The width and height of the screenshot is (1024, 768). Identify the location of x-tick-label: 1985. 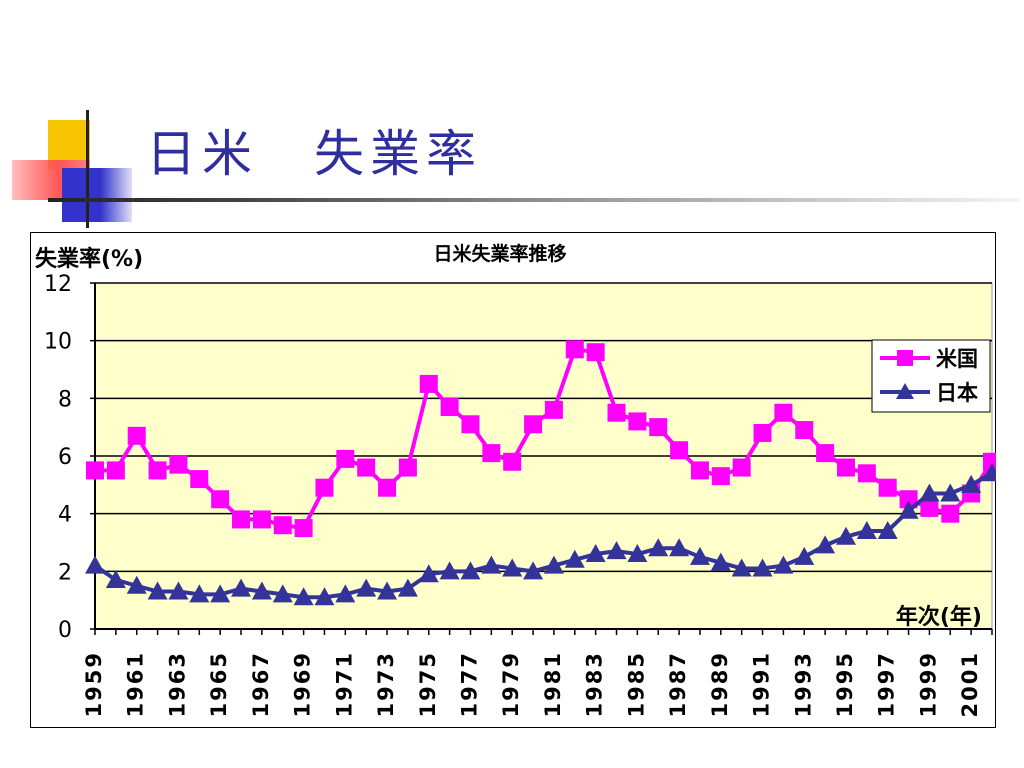
(636, 684).